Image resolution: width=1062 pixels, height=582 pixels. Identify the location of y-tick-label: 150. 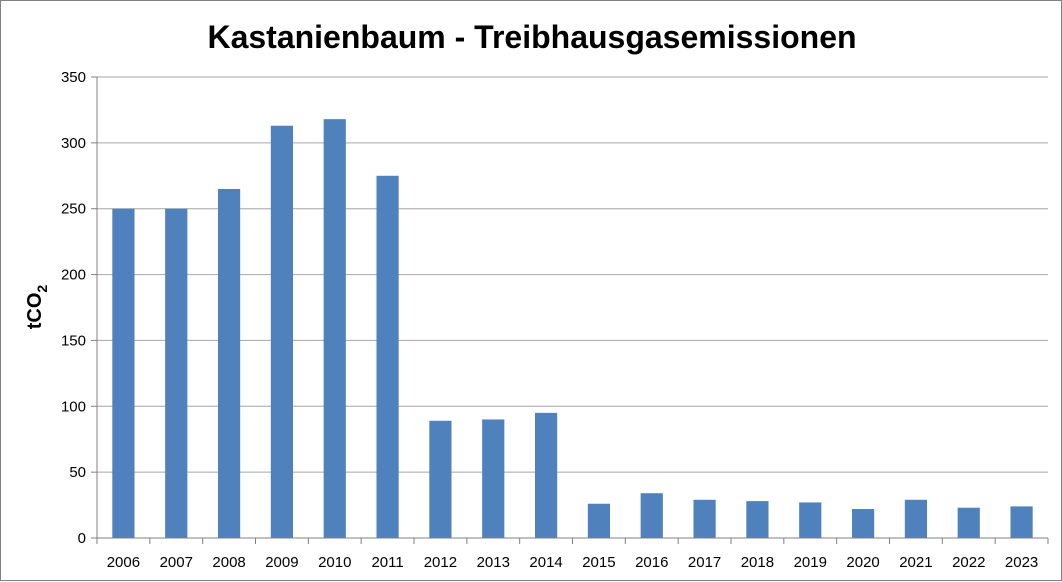
(73, 340).